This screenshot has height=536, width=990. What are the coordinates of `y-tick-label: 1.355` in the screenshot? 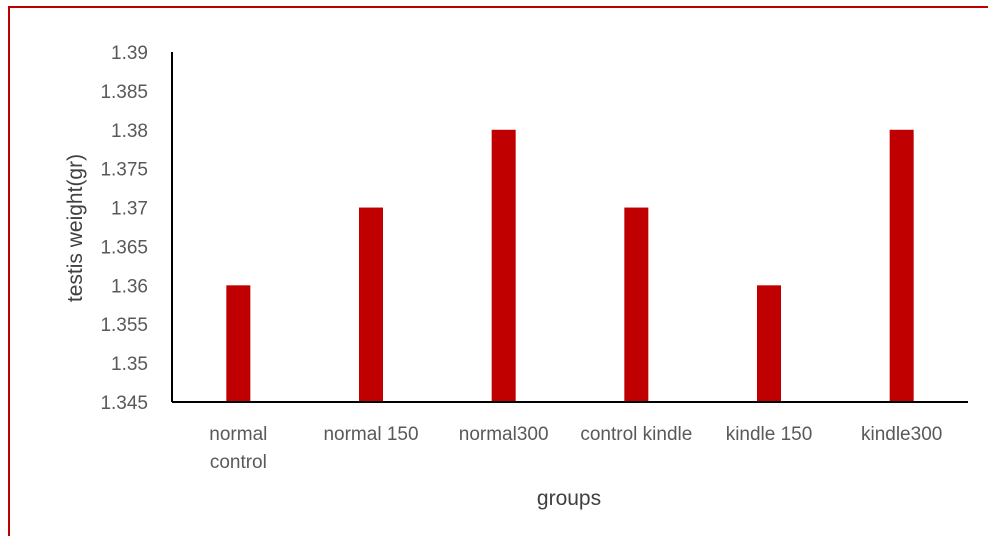 It's located at (124, 325).